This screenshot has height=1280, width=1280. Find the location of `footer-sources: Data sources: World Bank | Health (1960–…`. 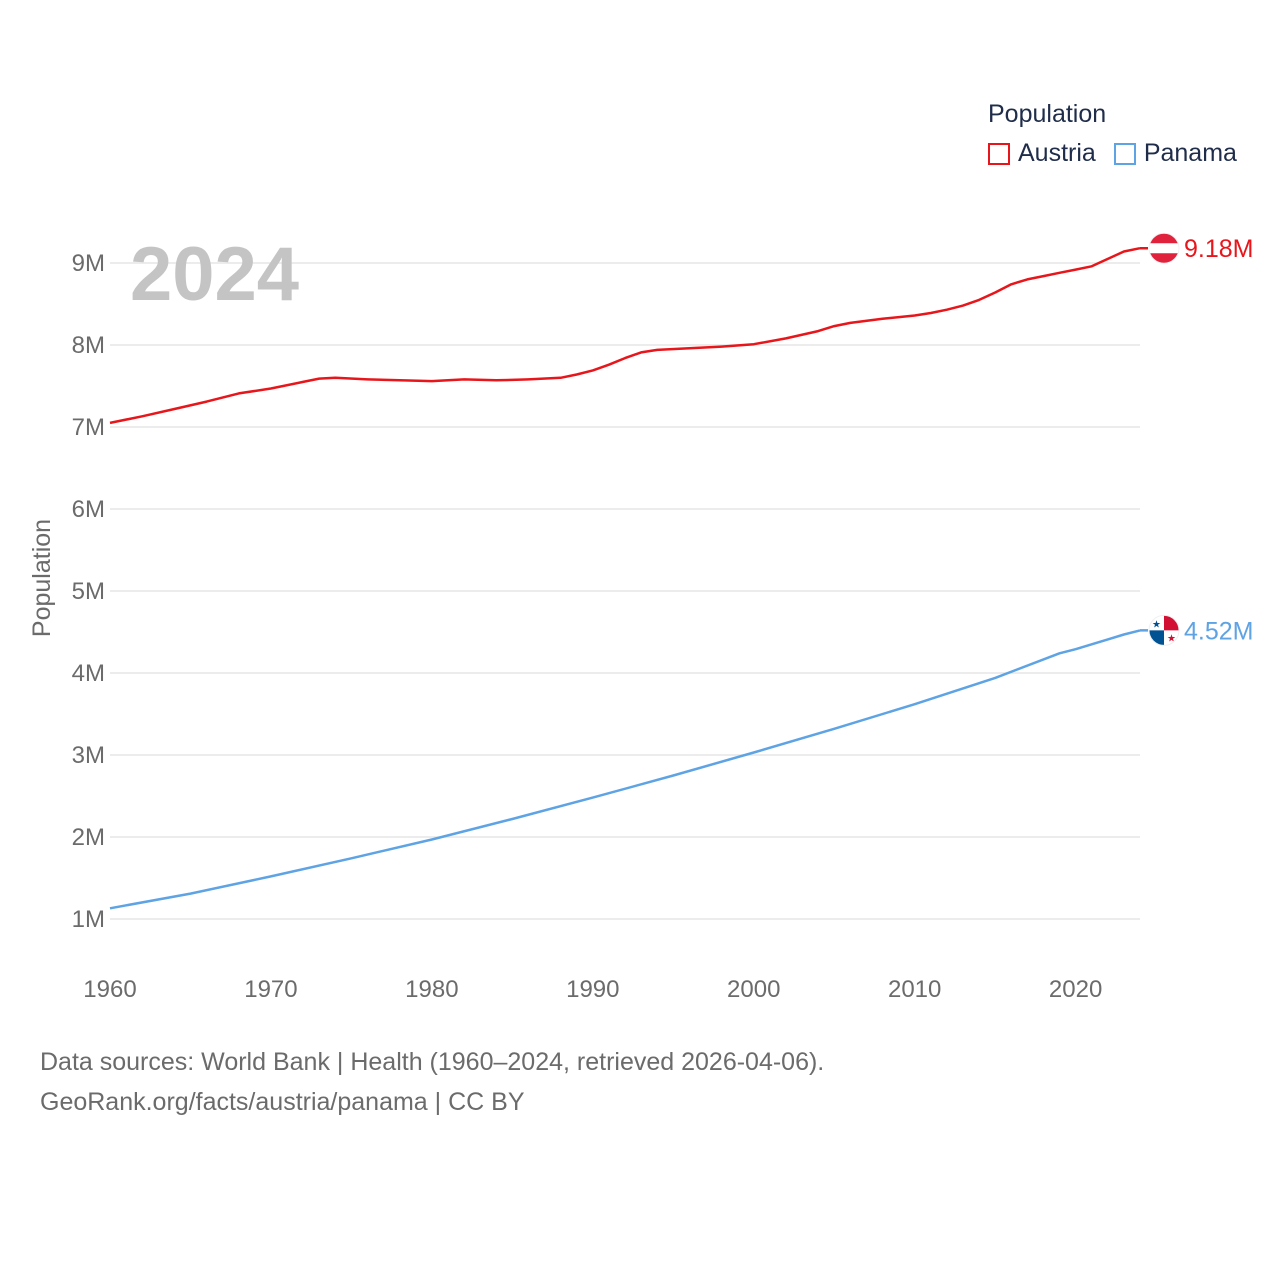

footer-sources: Data sources: World Bank | Health (1960–… is located at coordinates (432, 1062).